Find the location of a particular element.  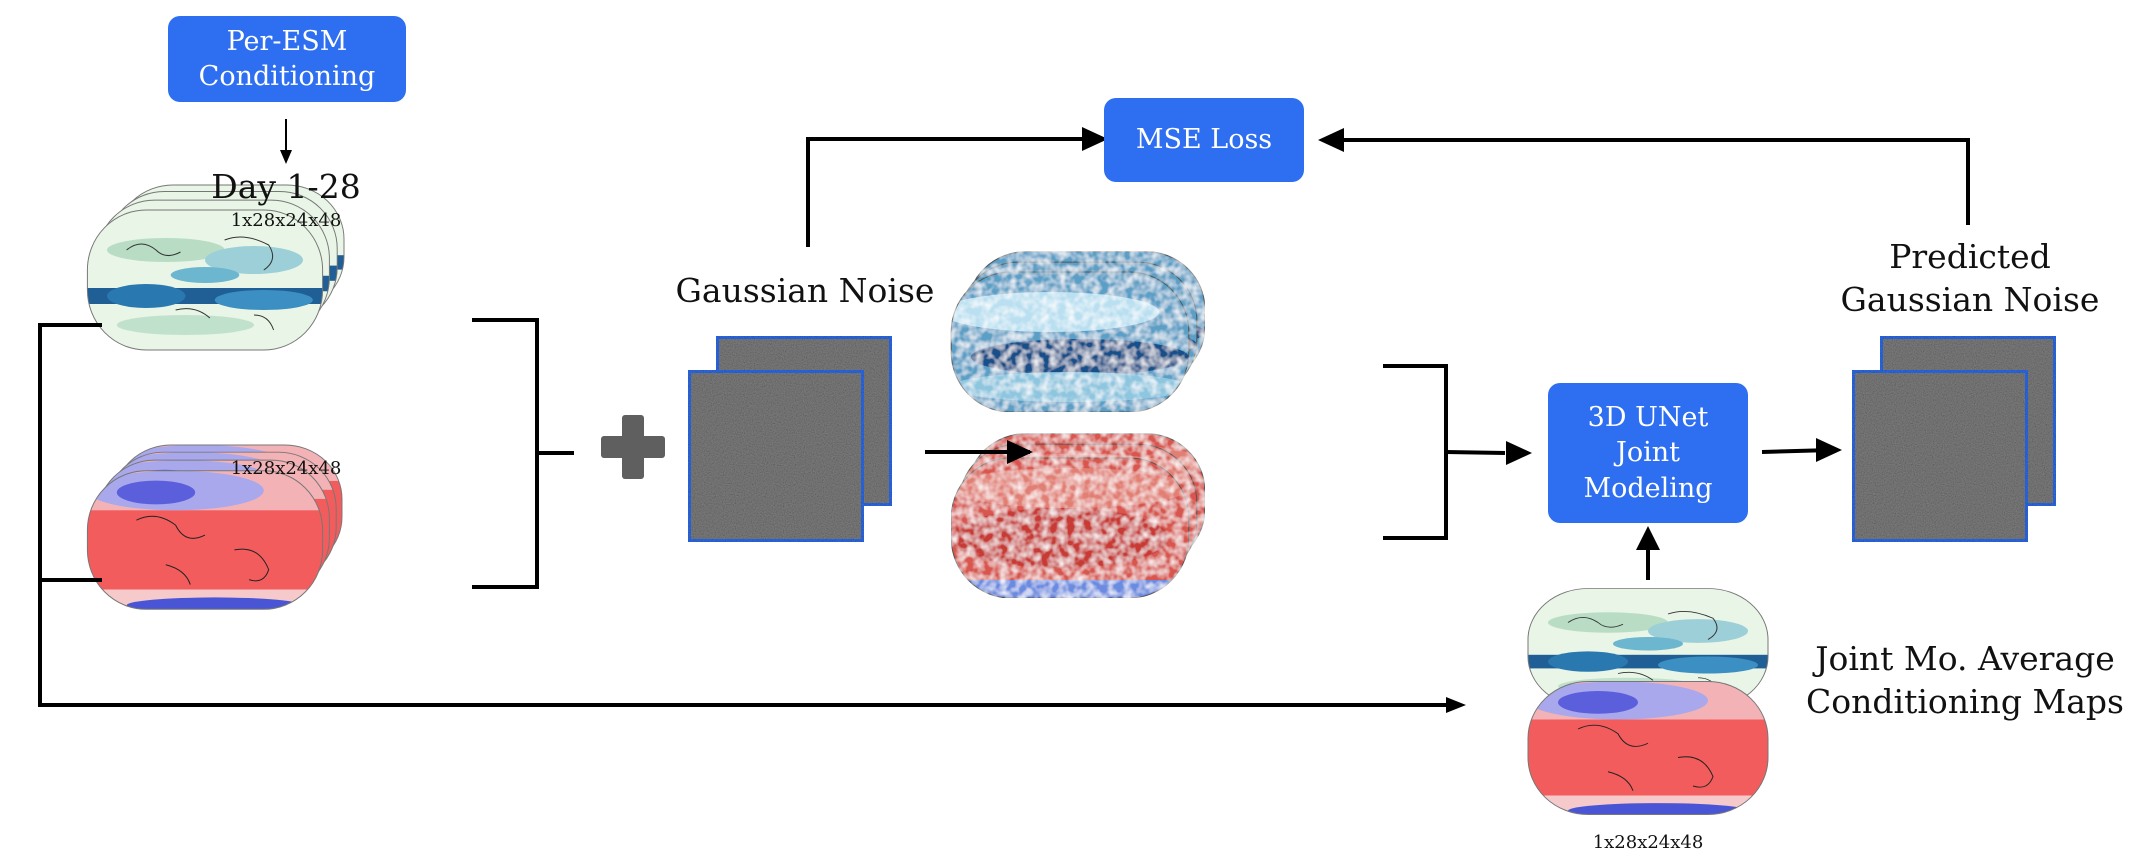

mse-loss-box: MSE Loss is located at coordinates (1204, 140).